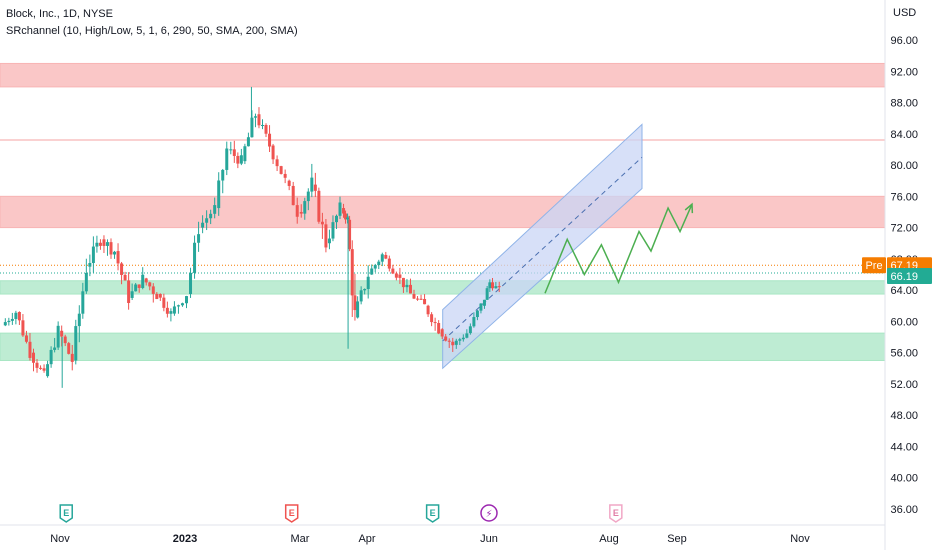 The width and height of the screenshot is (932, 550). I want to click on projection-zigzag, so click(618, 248).